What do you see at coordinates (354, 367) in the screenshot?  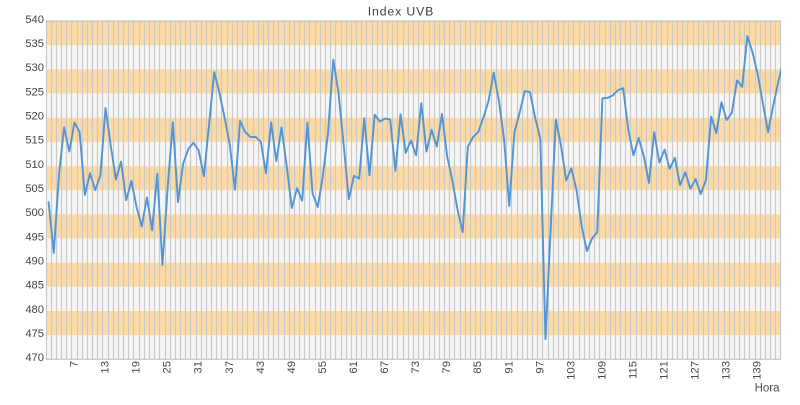 I see `svg-text: 61` at bounding box center [354, 367].